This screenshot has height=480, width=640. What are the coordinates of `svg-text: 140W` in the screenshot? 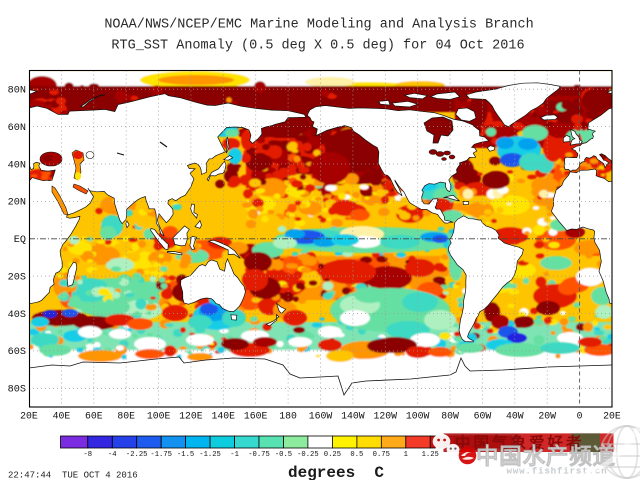 It's located at (353, 416).